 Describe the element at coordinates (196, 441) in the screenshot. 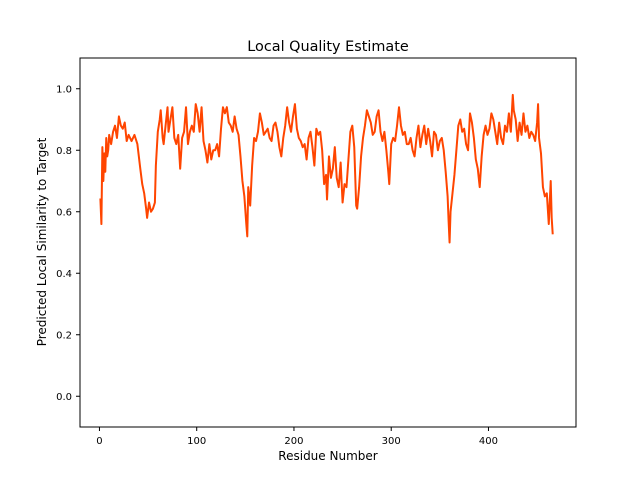

I see `x-tick-label: 100` at that location.